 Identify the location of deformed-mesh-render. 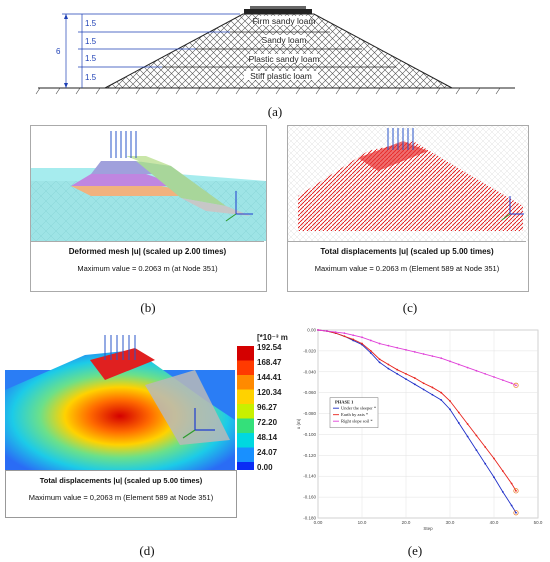
(148, 183).